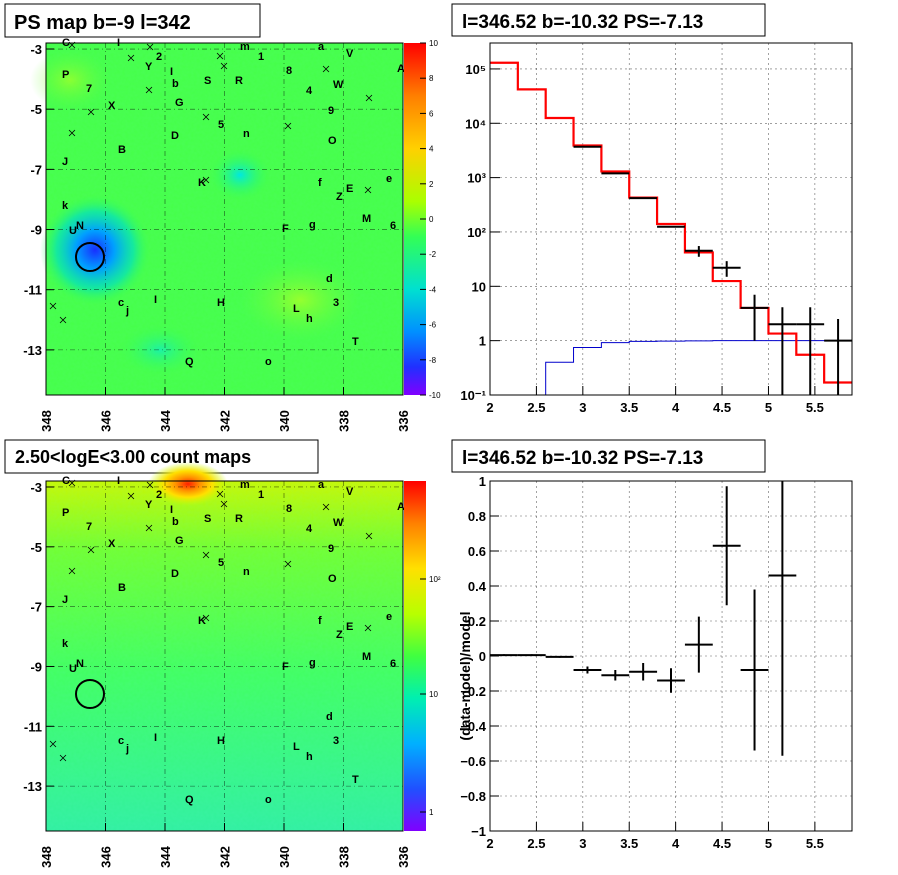  What do you see at coordinates (336, 303) in the screenshot?
I see `source-label: 3` at bounding box center [336, 303].